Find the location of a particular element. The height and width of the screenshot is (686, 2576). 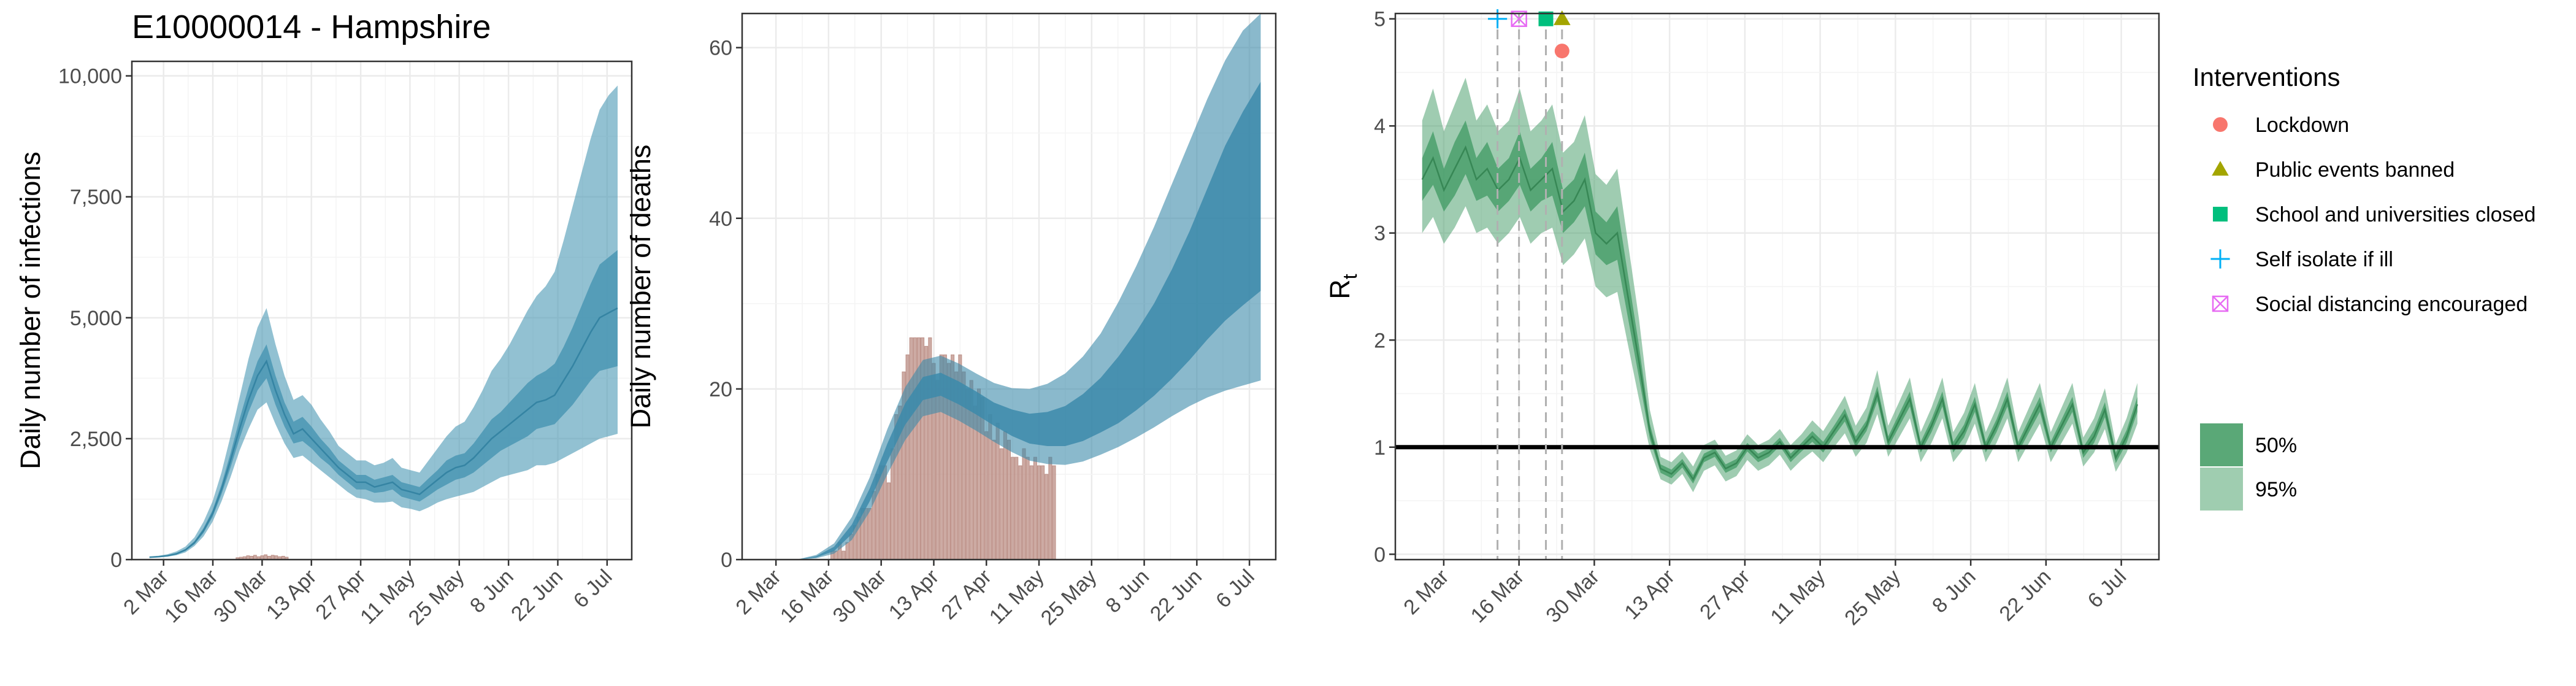

legend-bands: 50% 95% is located at coordinates (2248, 467).